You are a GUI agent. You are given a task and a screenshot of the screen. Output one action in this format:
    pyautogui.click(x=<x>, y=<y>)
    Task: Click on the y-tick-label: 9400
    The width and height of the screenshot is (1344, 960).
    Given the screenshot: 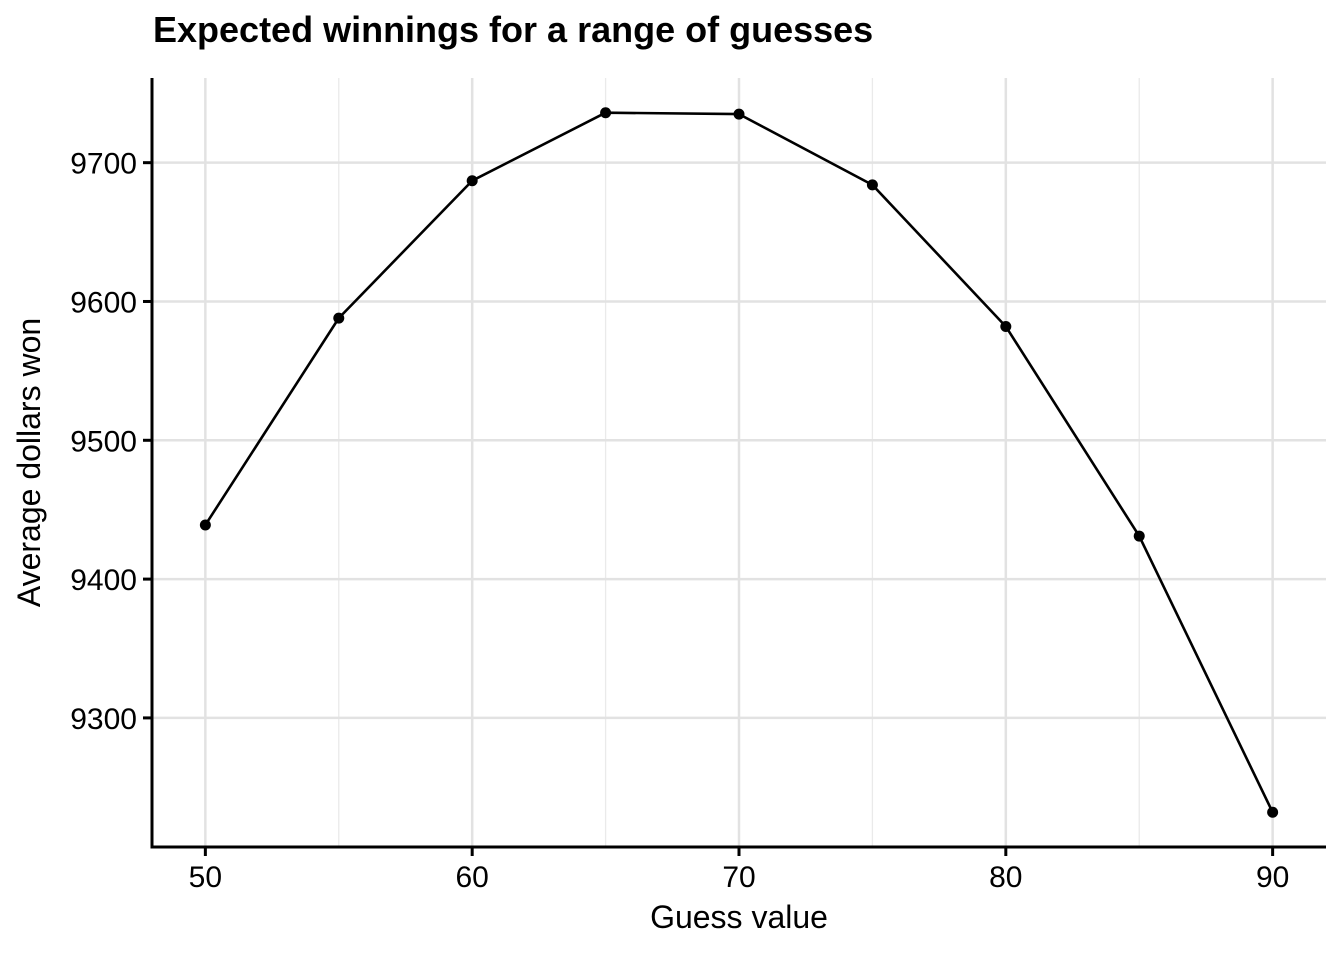 What is the action you would take?
    pyautogui.click(x=103, y=580)
    